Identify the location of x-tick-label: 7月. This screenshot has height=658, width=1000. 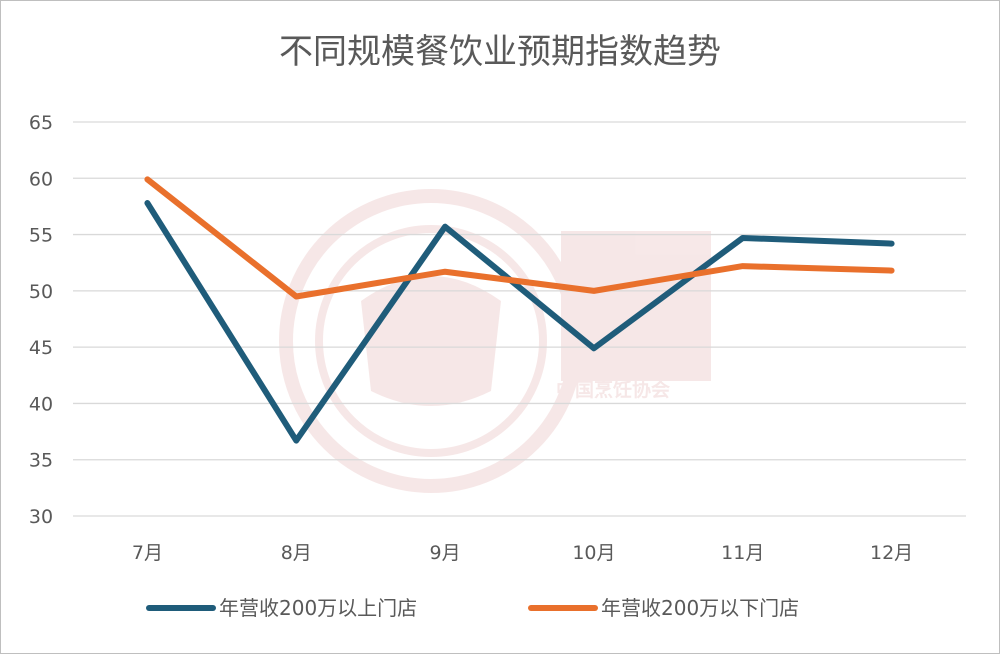
(147, 553).